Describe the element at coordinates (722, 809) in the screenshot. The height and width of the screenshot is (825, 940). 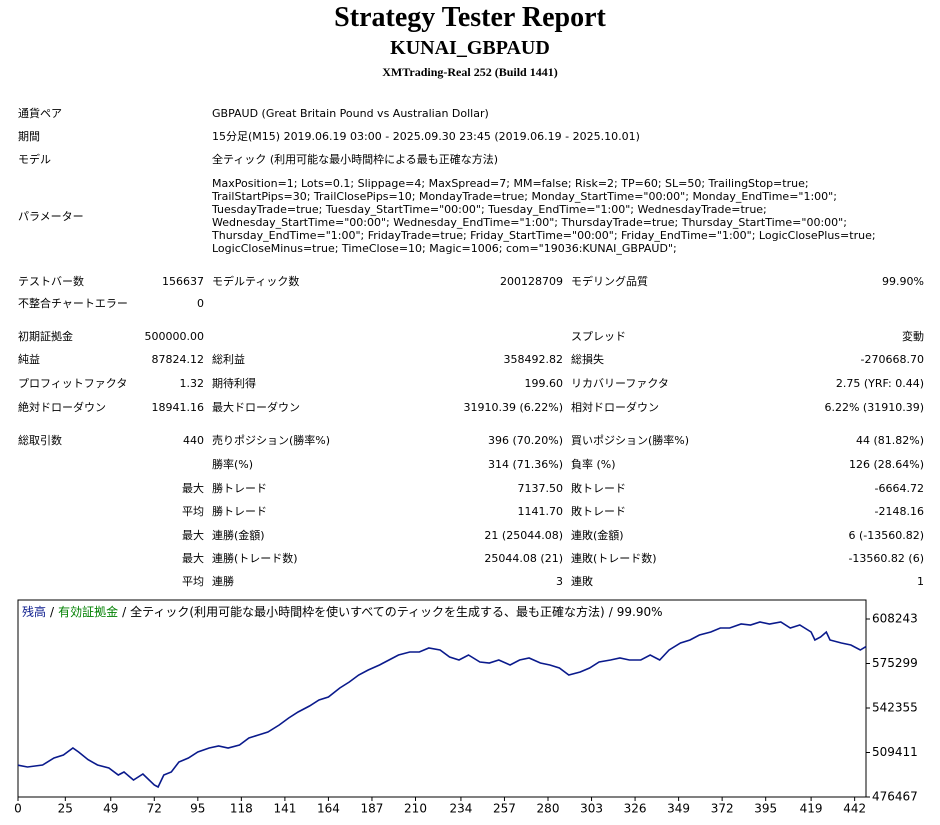
I see `x-tick-label: 372` at that location.